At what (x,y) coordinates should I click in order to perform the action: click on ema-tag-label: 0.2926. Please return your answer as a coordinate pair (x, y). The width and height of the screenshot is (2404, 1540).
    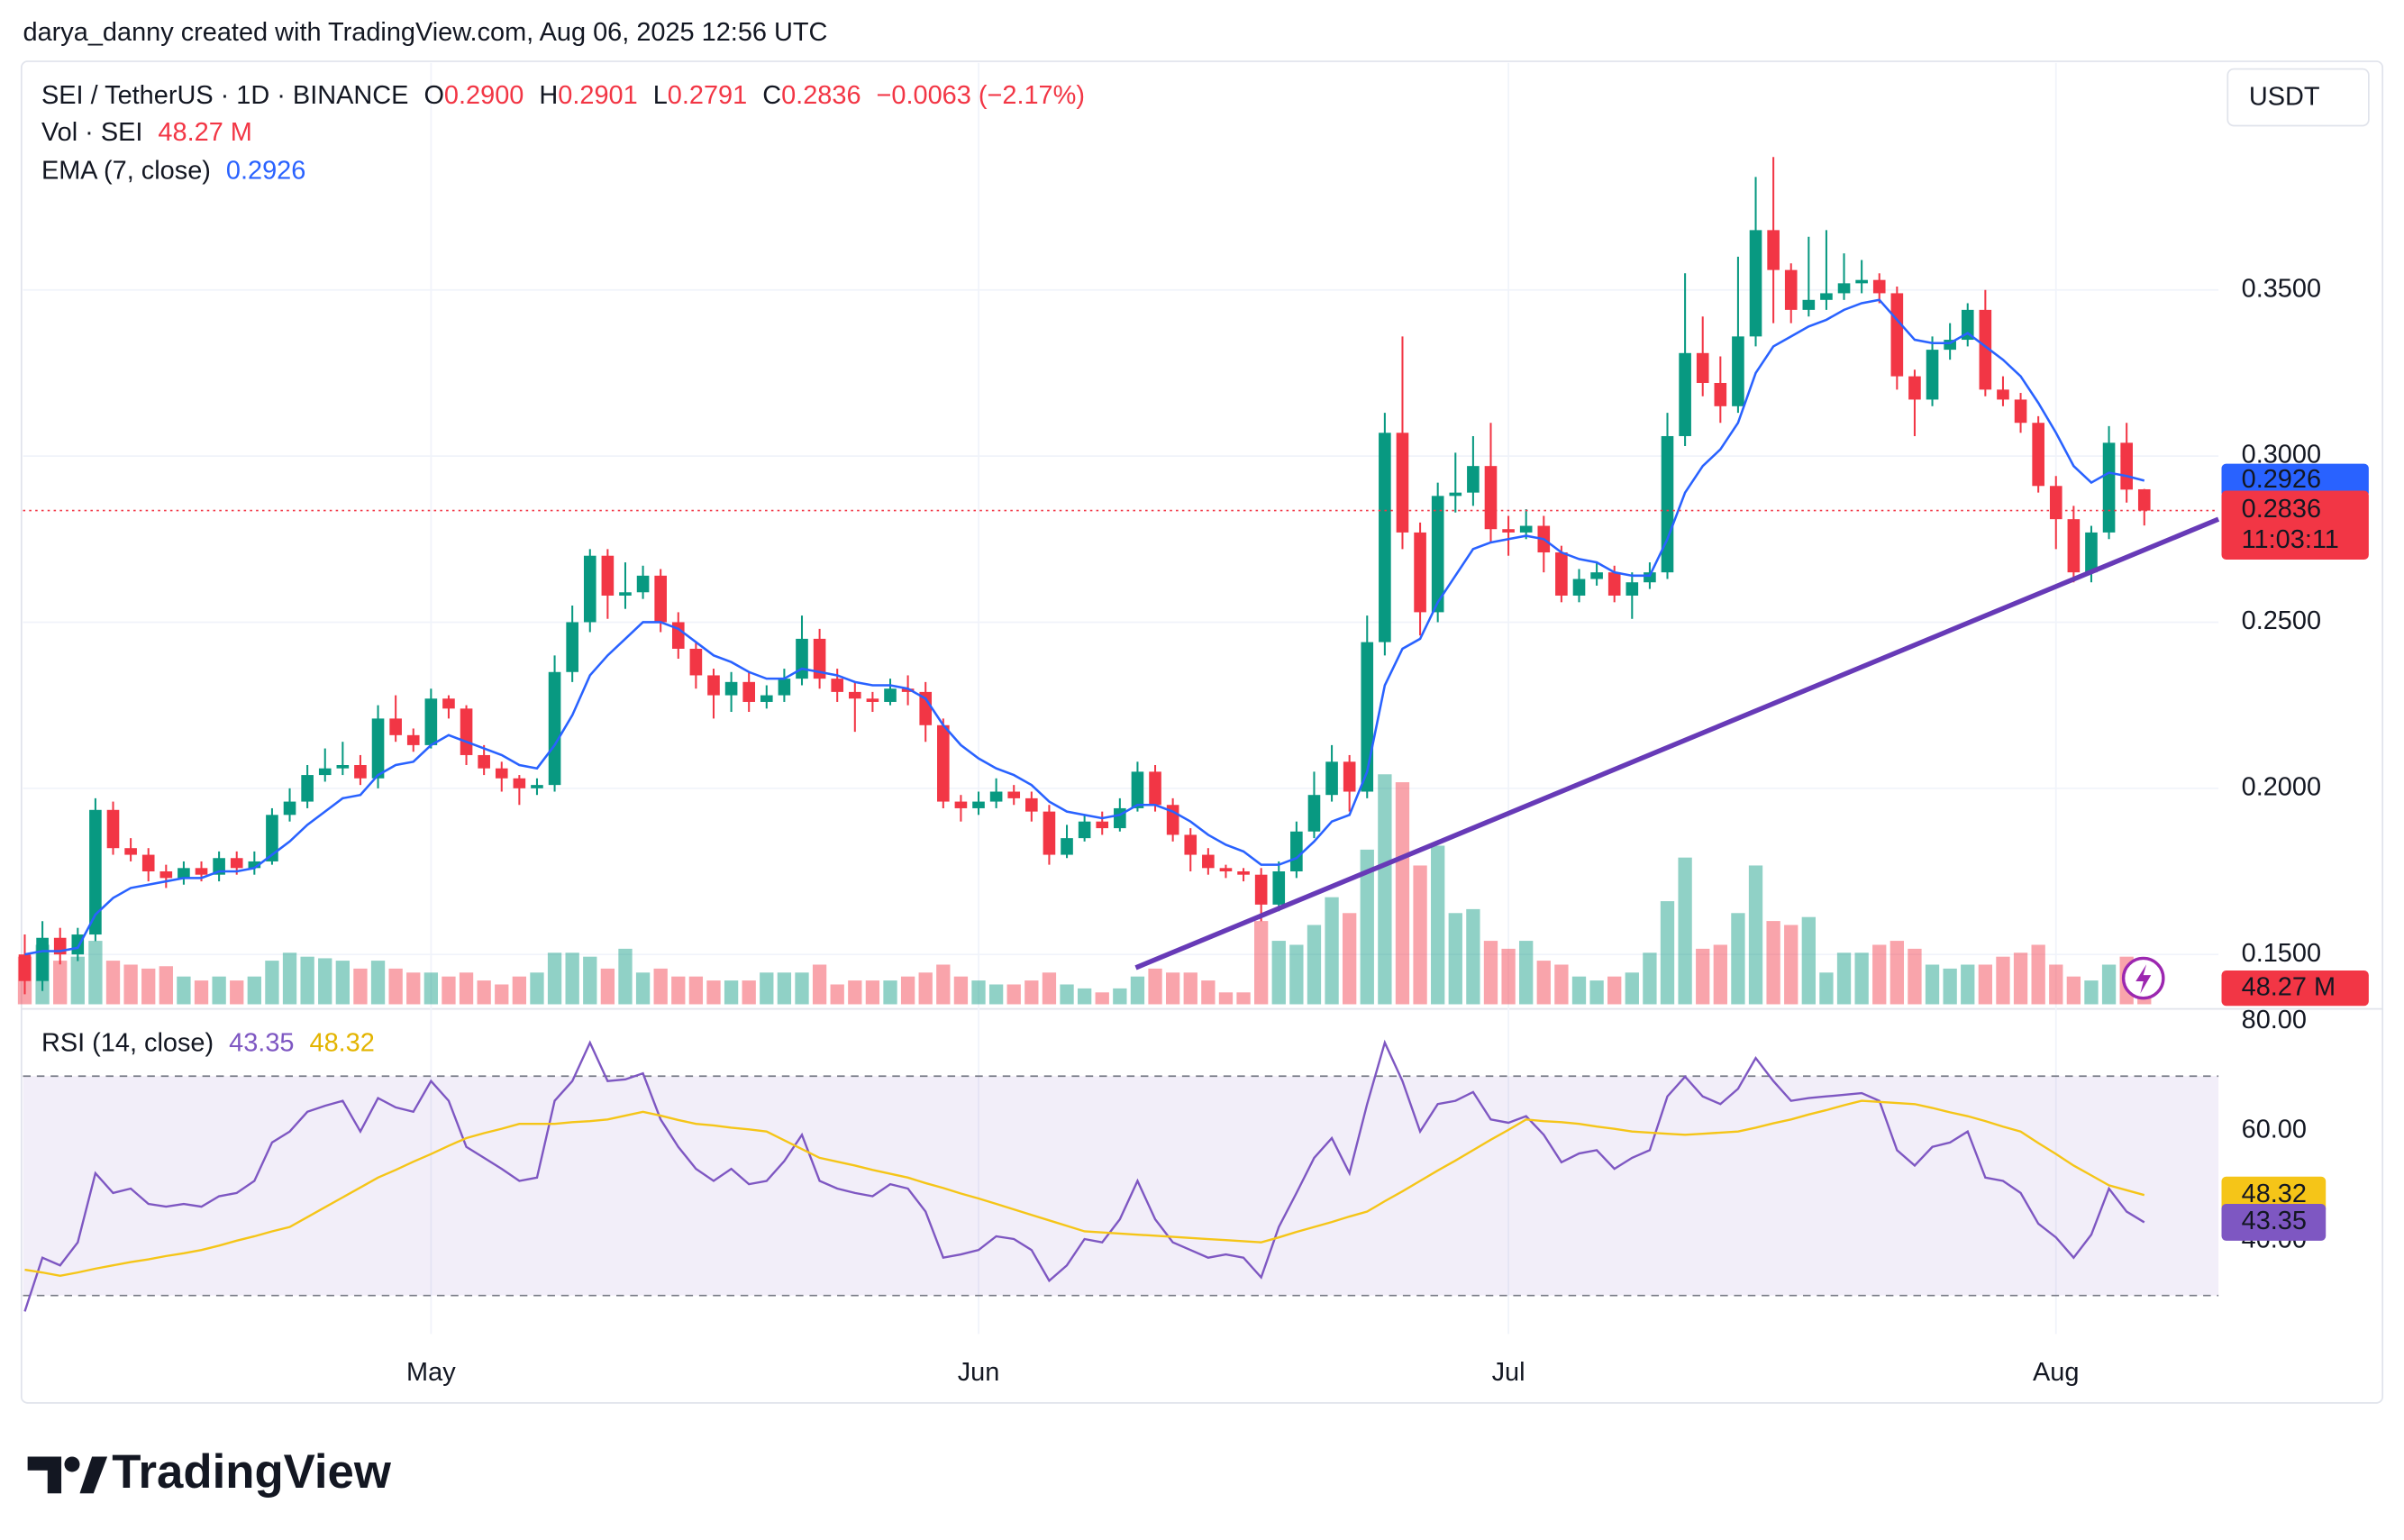
    Looking at the image, I should click on (2281, 479).